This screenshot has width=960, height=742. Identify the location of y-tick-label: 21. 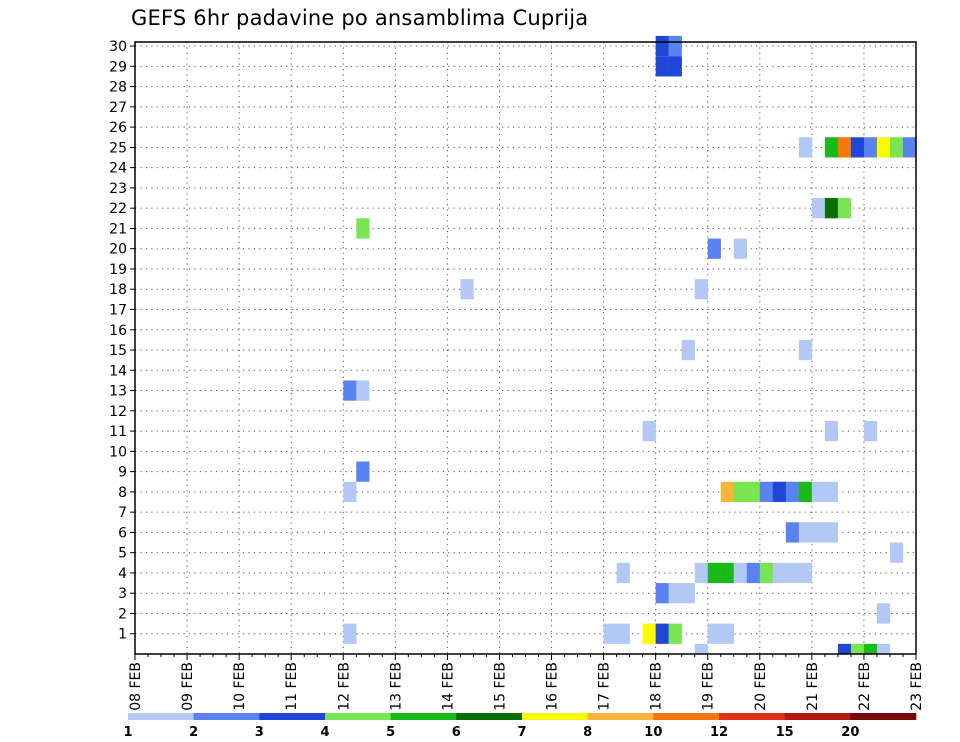
(118, 229).